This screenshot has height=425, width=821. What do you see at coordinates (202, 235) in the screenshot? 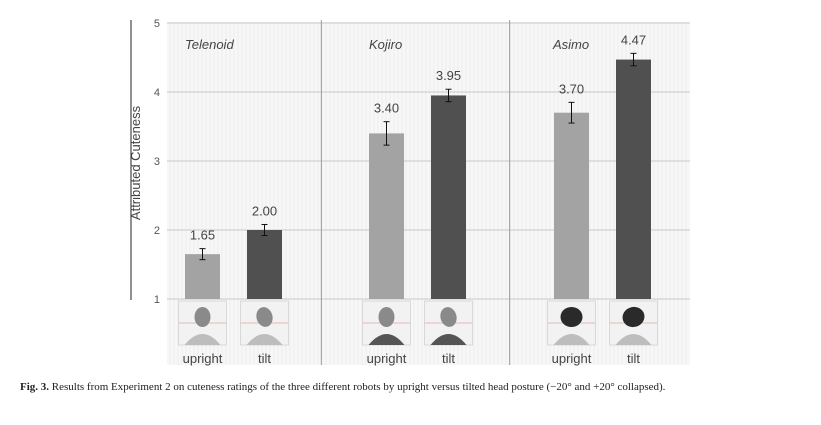
I see `data-label: 1.65` at bounding box center [202, 235].